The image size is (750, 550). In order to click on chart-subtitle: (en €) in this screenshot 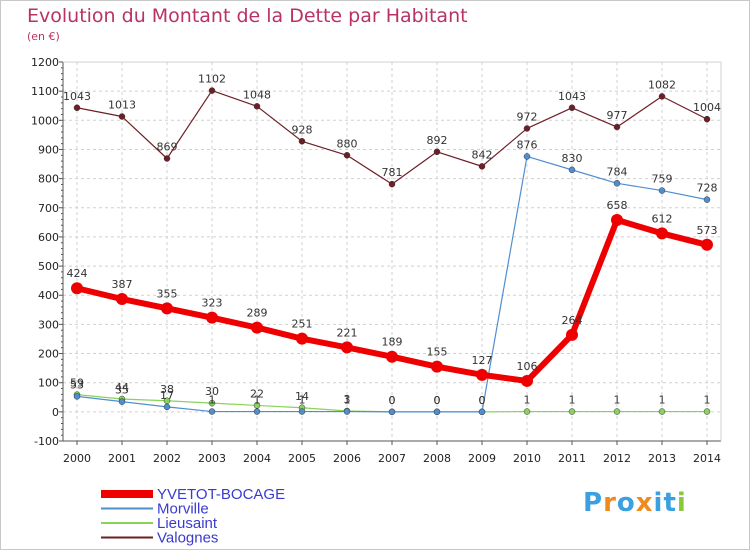, I will do `click(43, 36)`.